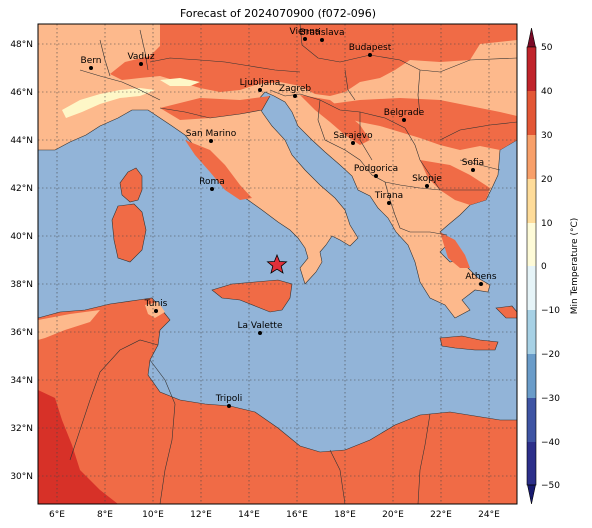 This screenshot has height=528, width=592. What do you see at coordinates (57, 515) in the screenshot?
I see `lon-label: 6°E` at bounding box center [57, 515].